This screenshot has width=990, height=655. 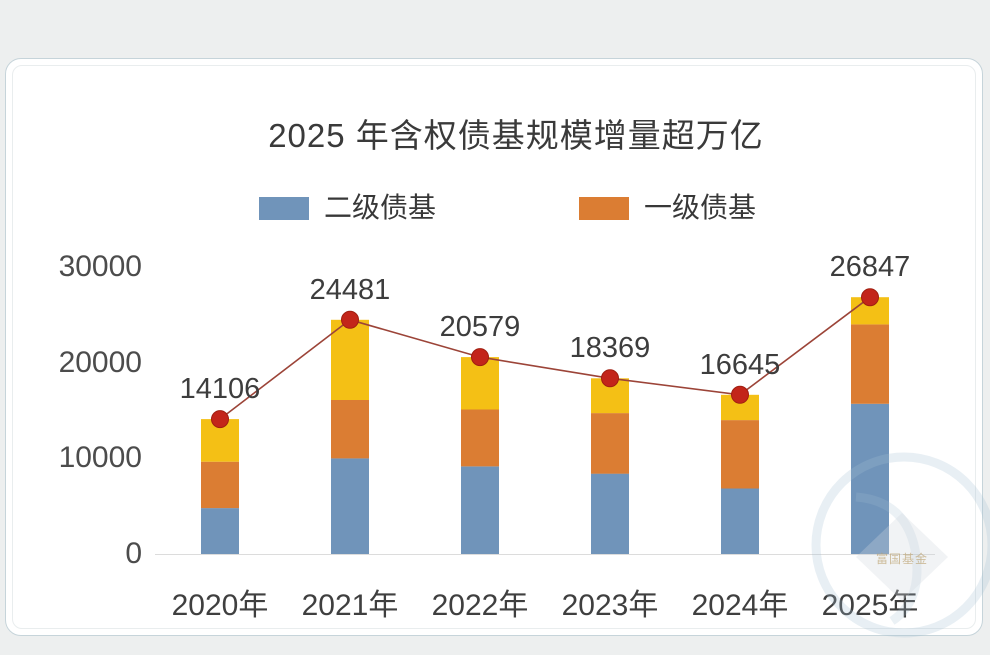 What do you see at coordinates (740, 394) in the screenshot?
I see `data-point-2024年` at bounding box center [740, 394].